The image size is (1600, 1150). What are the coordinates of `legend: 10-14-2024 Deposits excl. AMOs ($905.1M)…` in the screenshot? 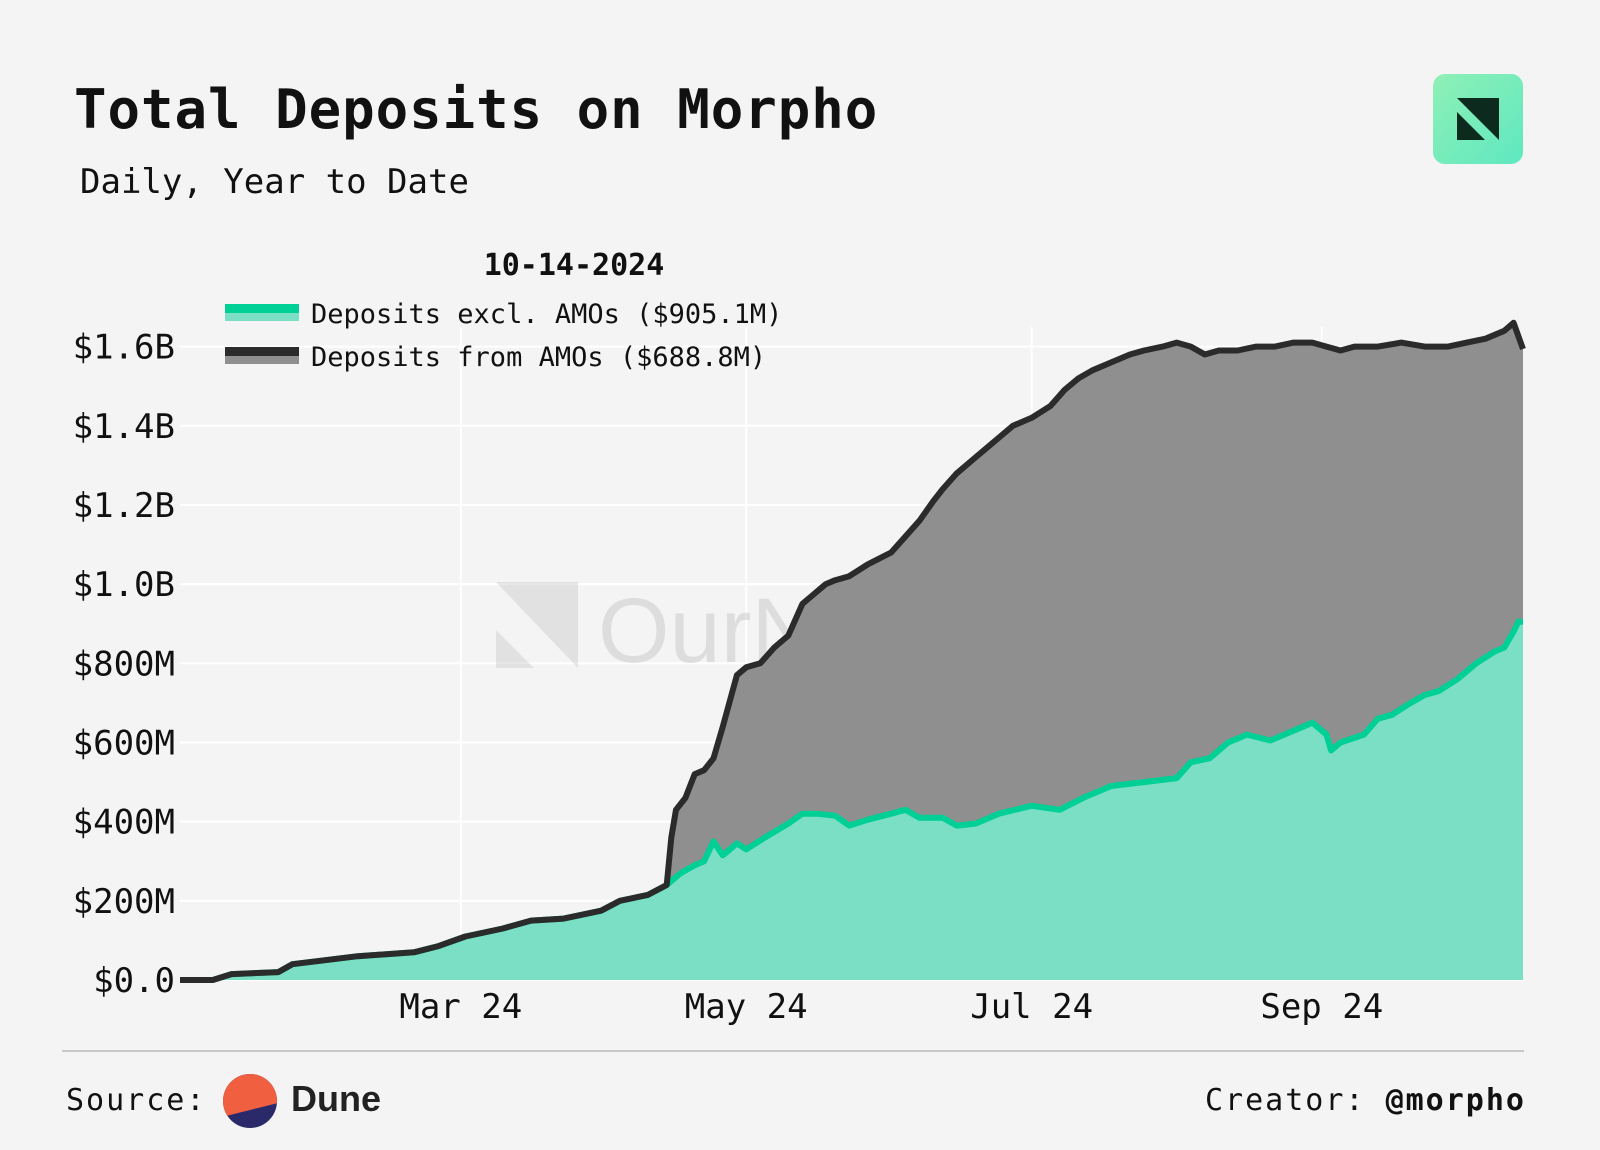 It's located at (503, 310).